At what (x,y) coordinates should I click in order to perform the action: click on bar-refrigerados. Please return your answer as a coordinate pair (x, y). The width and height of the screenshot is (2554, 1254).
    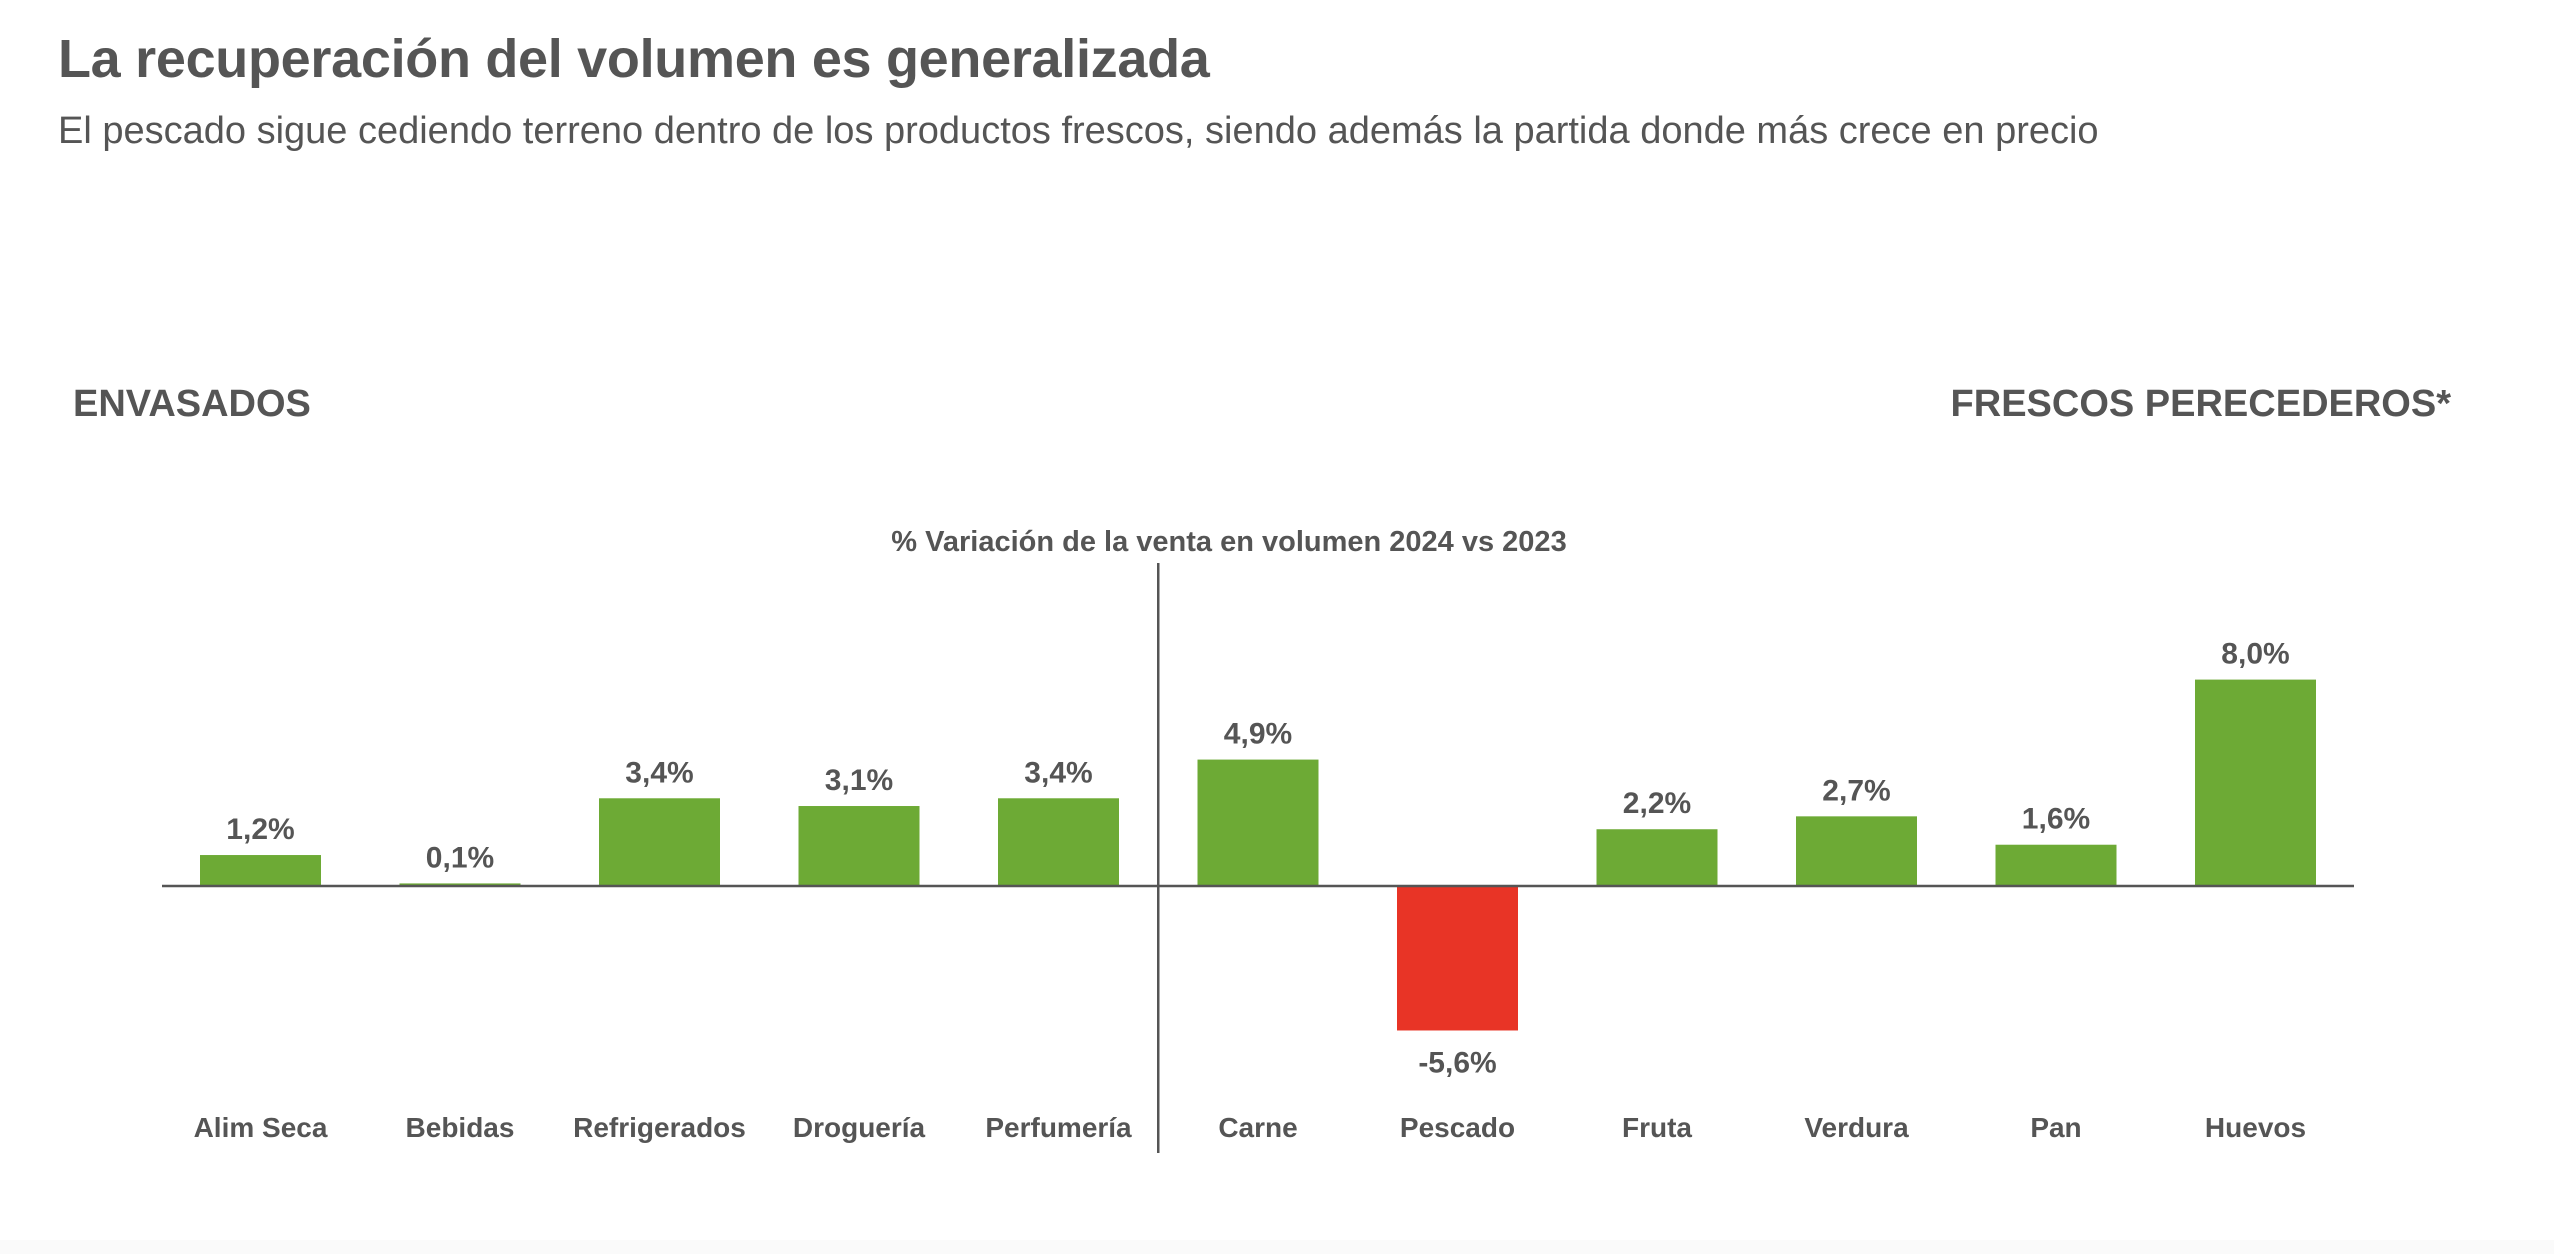
    Looking at the image, I should click on (659, 842).